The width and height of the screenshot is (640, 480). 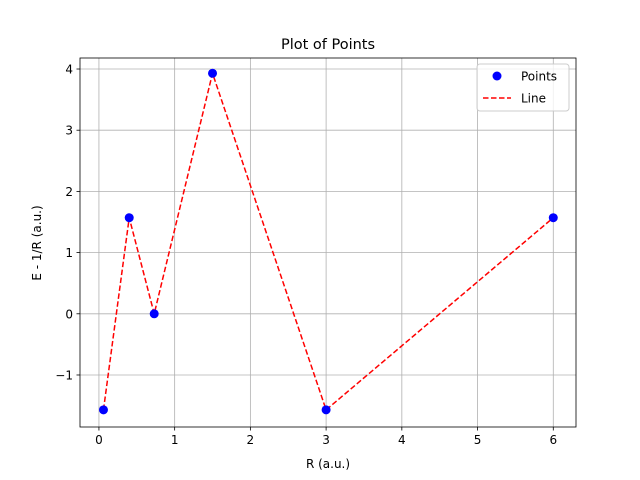 I want to click on y-tick-label: 1, so click(x=69, y=253).